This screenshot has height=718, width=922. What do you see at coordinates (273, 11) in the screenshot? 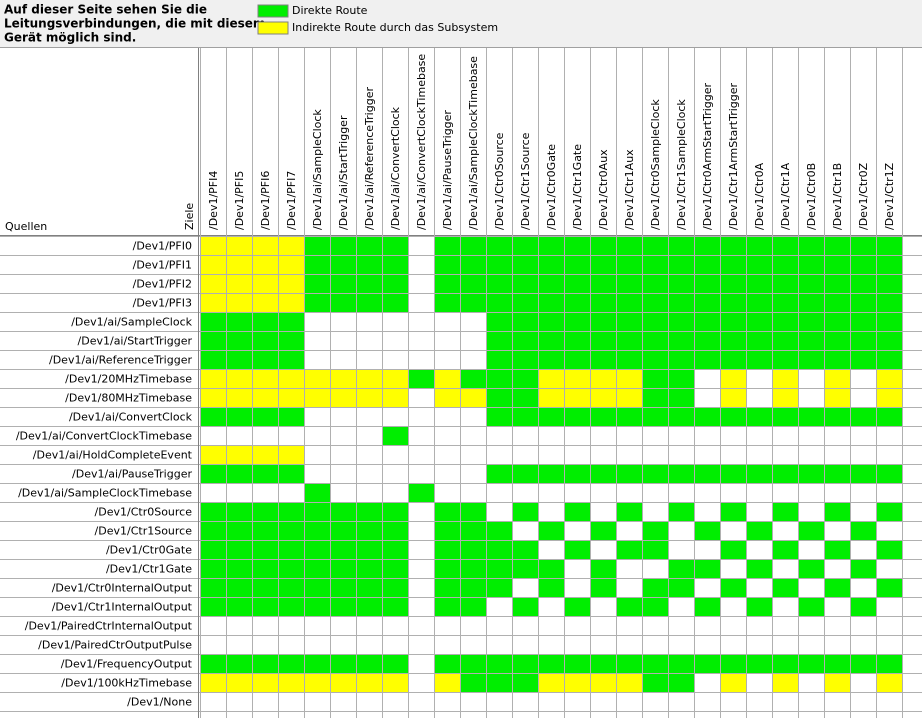
I see `legend-swatch` at bounding box center [273, 11].